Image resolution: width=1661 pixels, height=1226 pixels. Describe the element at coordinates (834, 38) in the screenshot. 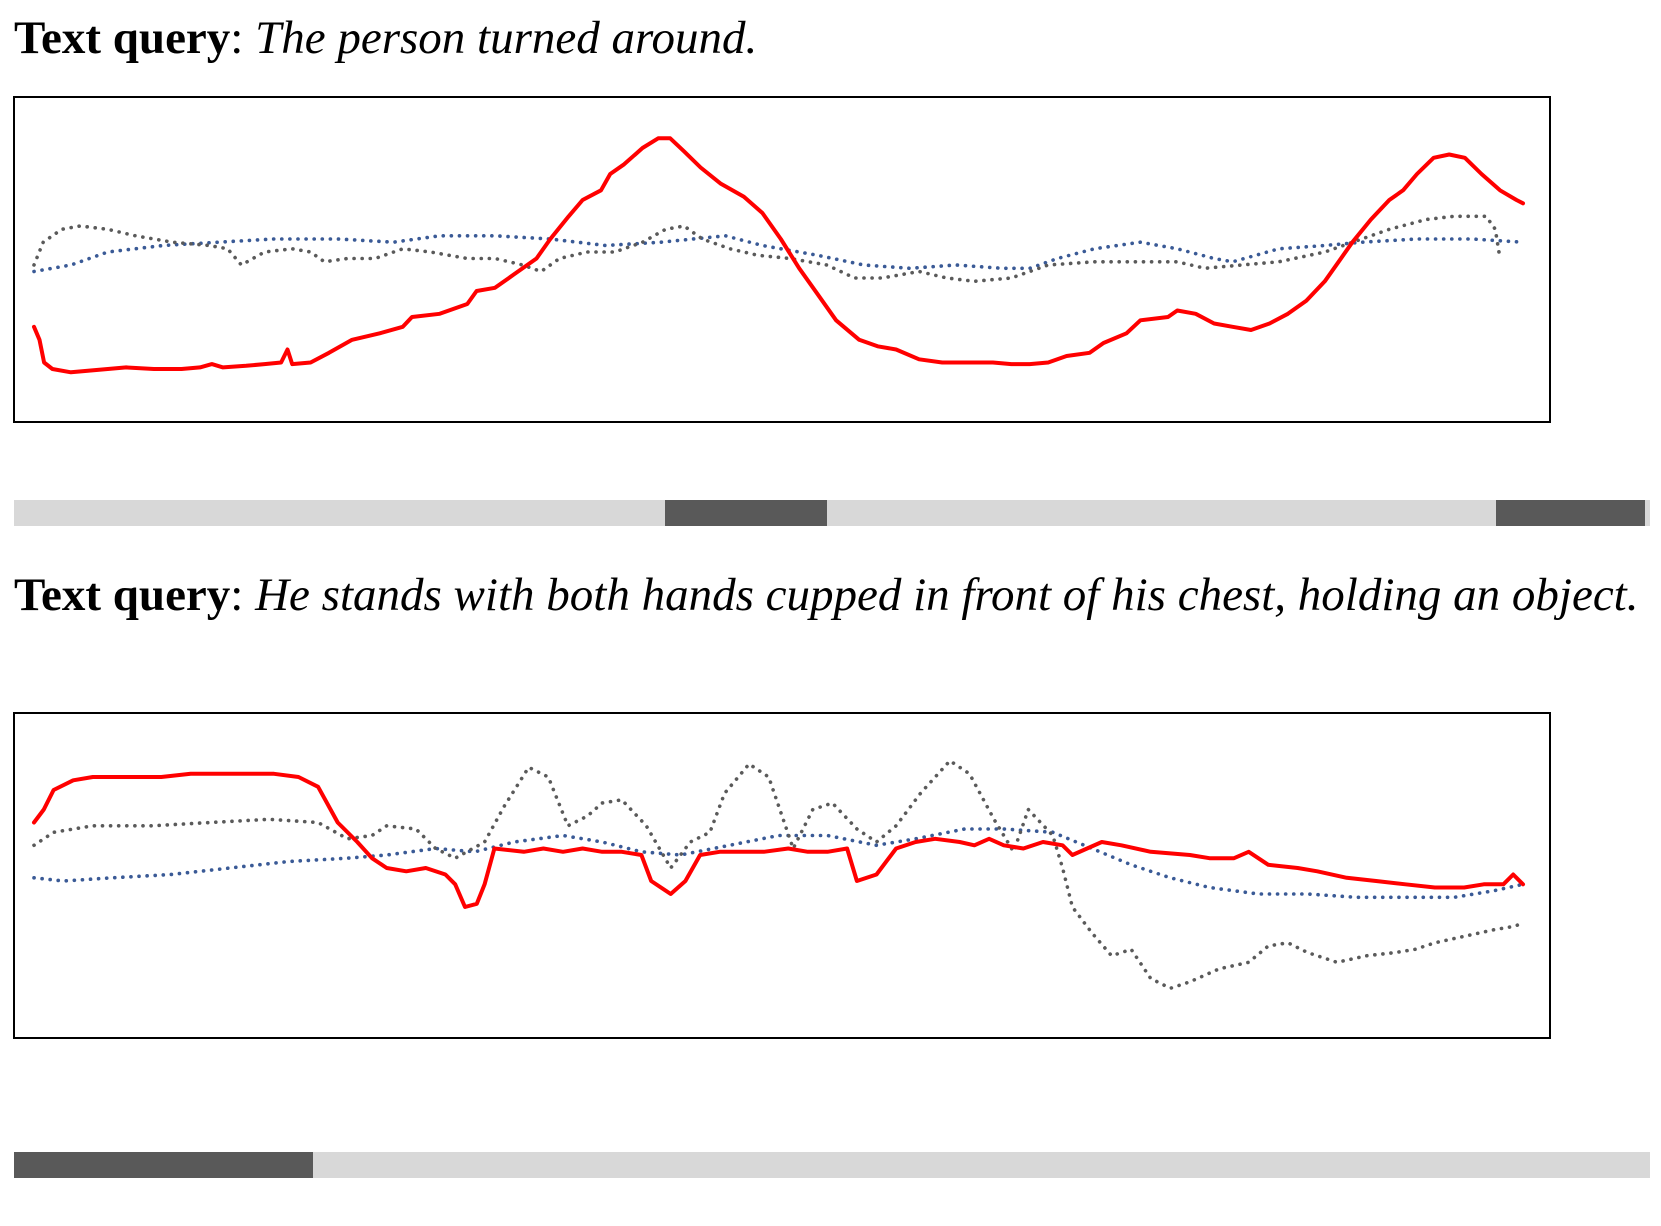

I see `text-query-1: Text query: The person turned around.` at that location.